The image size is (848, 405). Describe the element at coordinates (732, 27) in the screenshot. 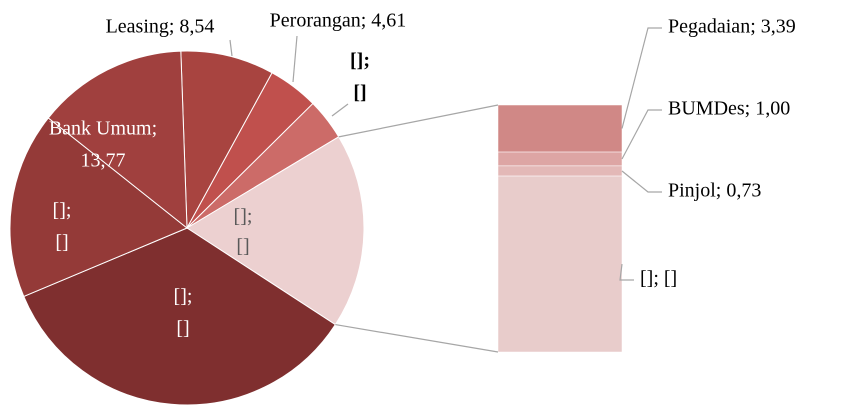

I see `data-label: Pegadaian; 3,39` at that location.